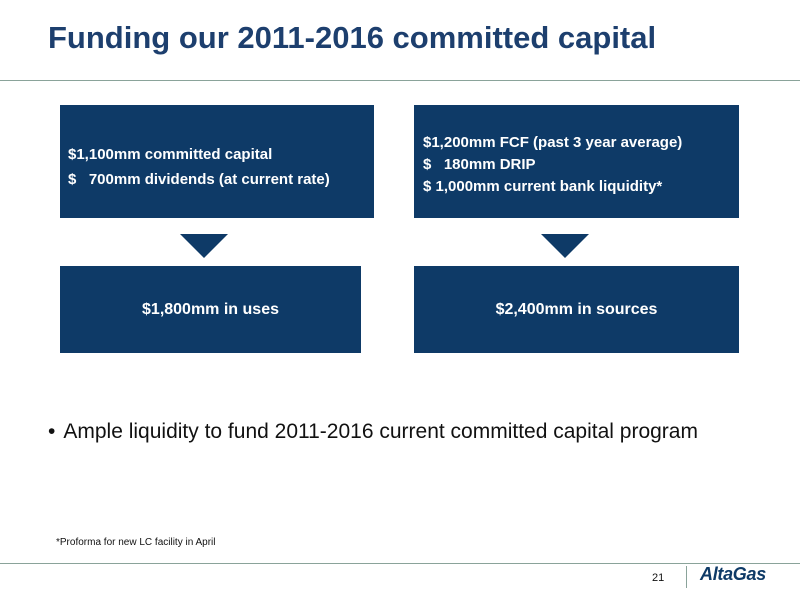 This screenshot has height=600, width=800. I want to click on uses-line-dividends: $ 700mm dividends (at current rate), so click(199, 179).